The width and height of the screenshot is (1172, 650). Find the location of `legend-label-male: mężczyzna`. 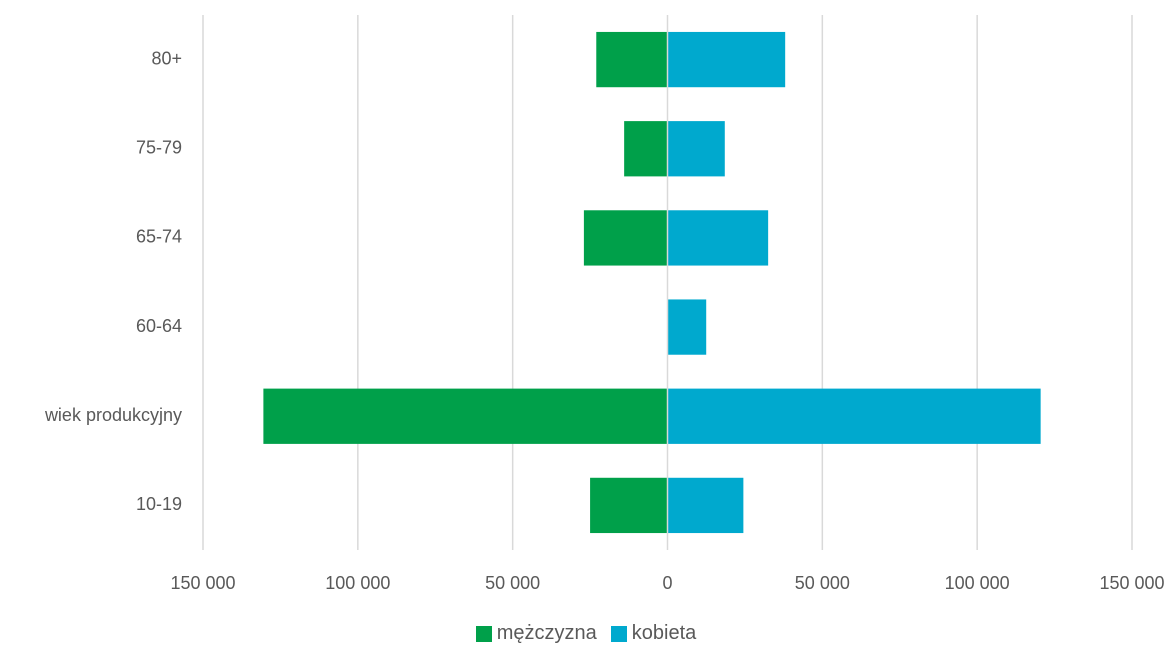

legend-label-male: mężczyzna is located at coordinates (546, 633).